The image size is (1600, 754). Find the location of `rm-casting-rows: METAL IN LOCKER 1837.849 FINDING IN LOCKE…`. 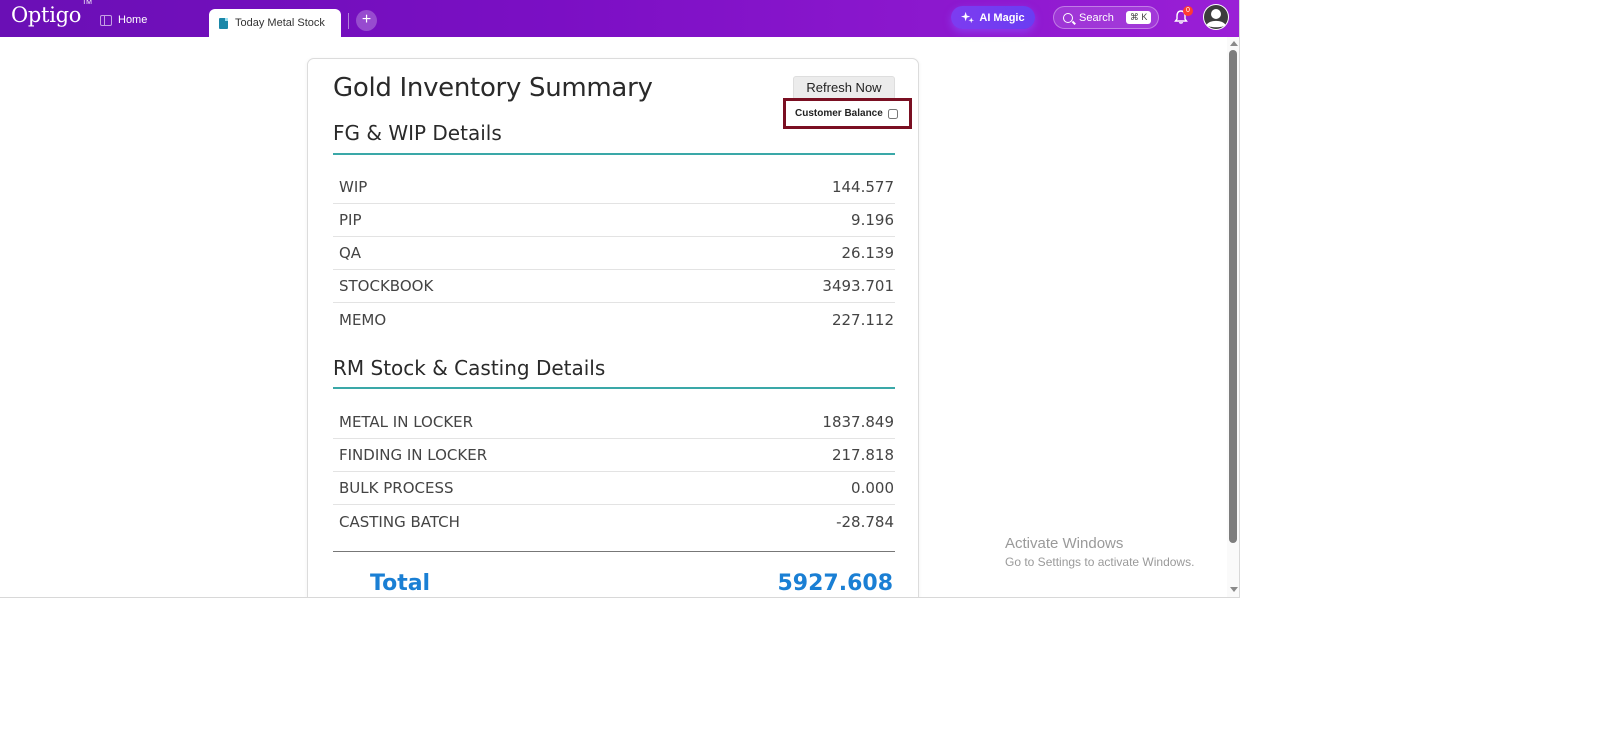

rm-casting-rows: METAL IN LOCKER 1837.849 FINDING IN LOCKE… is located at coordinates (614, 472).